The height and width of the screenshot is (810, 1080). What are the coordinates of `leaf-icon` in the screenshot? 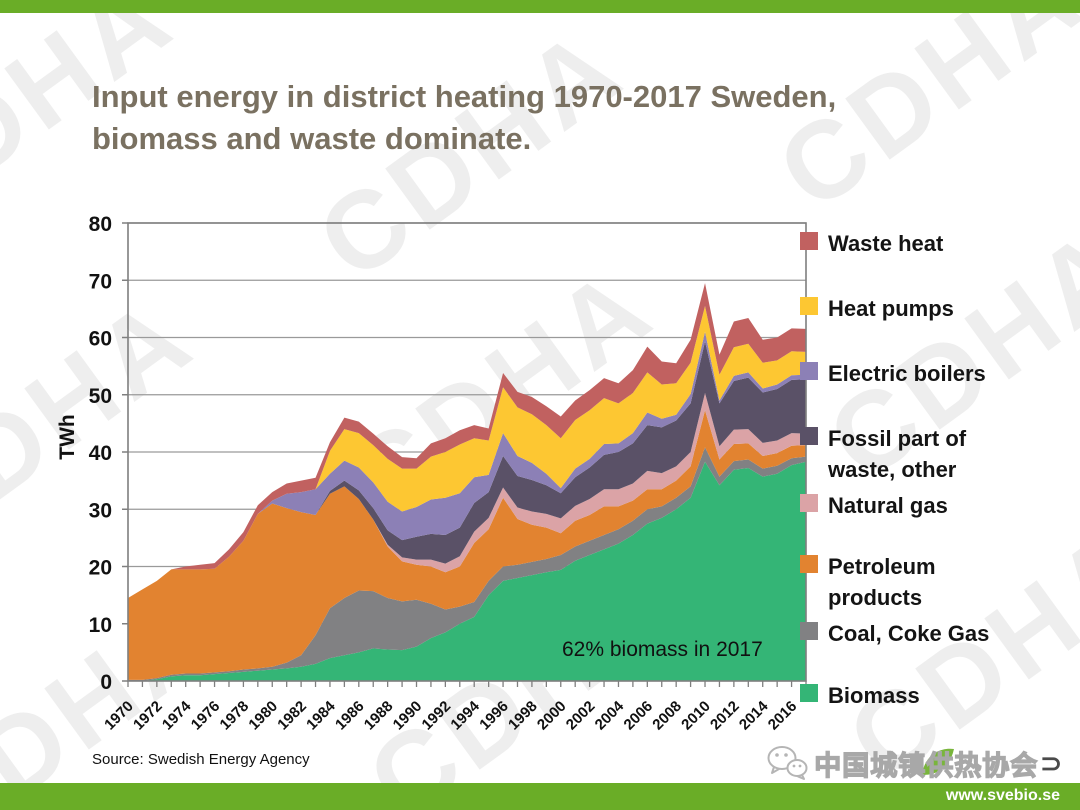 It's located at (938, 761).